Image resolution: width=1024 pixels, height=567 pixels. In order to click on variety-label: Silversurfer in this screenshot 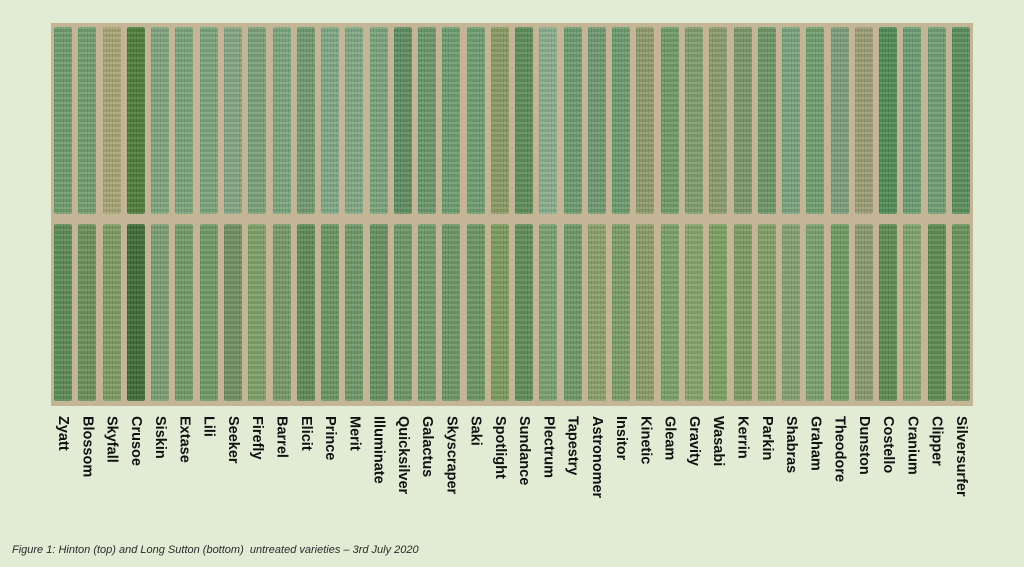, I will do `click(960, 456)`.